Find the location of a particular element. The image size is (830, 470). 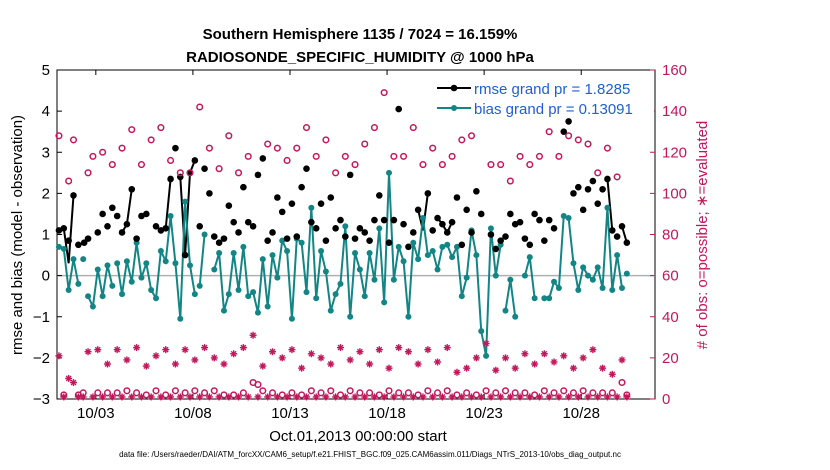

legend-rmse-label: rmse grand pr = 1.8285 is located at coordinates (552, 89).